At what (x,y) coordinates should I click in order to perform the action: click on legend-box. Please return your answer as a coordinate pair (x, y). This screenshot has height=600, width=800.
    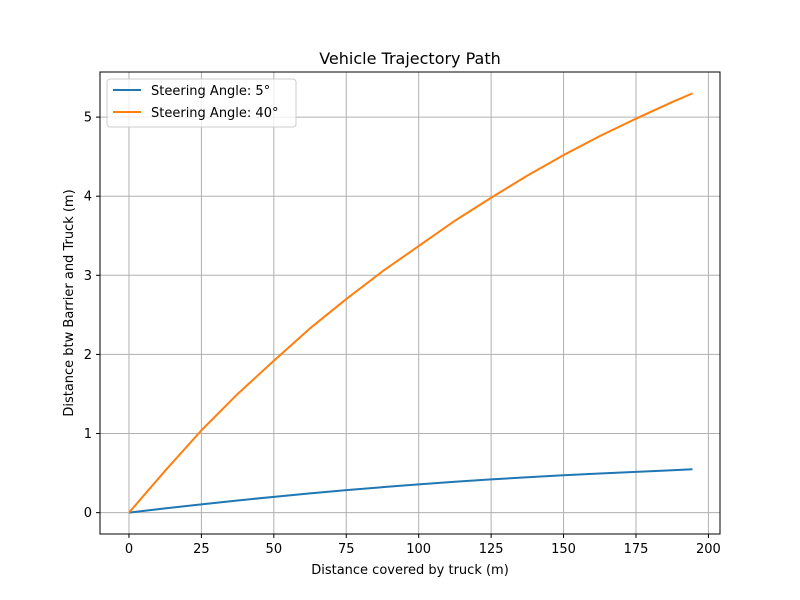
    Looking at the image, I should click on (201, 103).